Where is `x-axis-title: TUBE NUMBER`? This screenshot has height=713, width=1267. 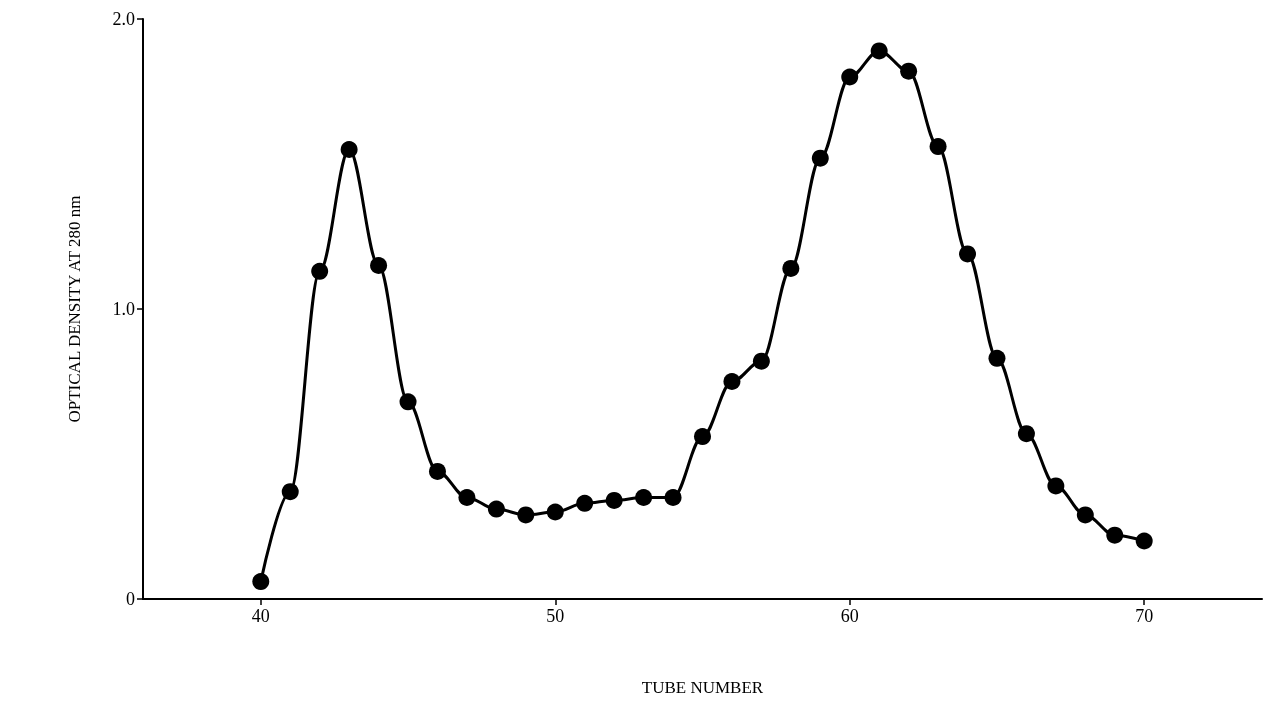 x-axis-title: TUBE NUMBER is located at coordinates (702, 687).